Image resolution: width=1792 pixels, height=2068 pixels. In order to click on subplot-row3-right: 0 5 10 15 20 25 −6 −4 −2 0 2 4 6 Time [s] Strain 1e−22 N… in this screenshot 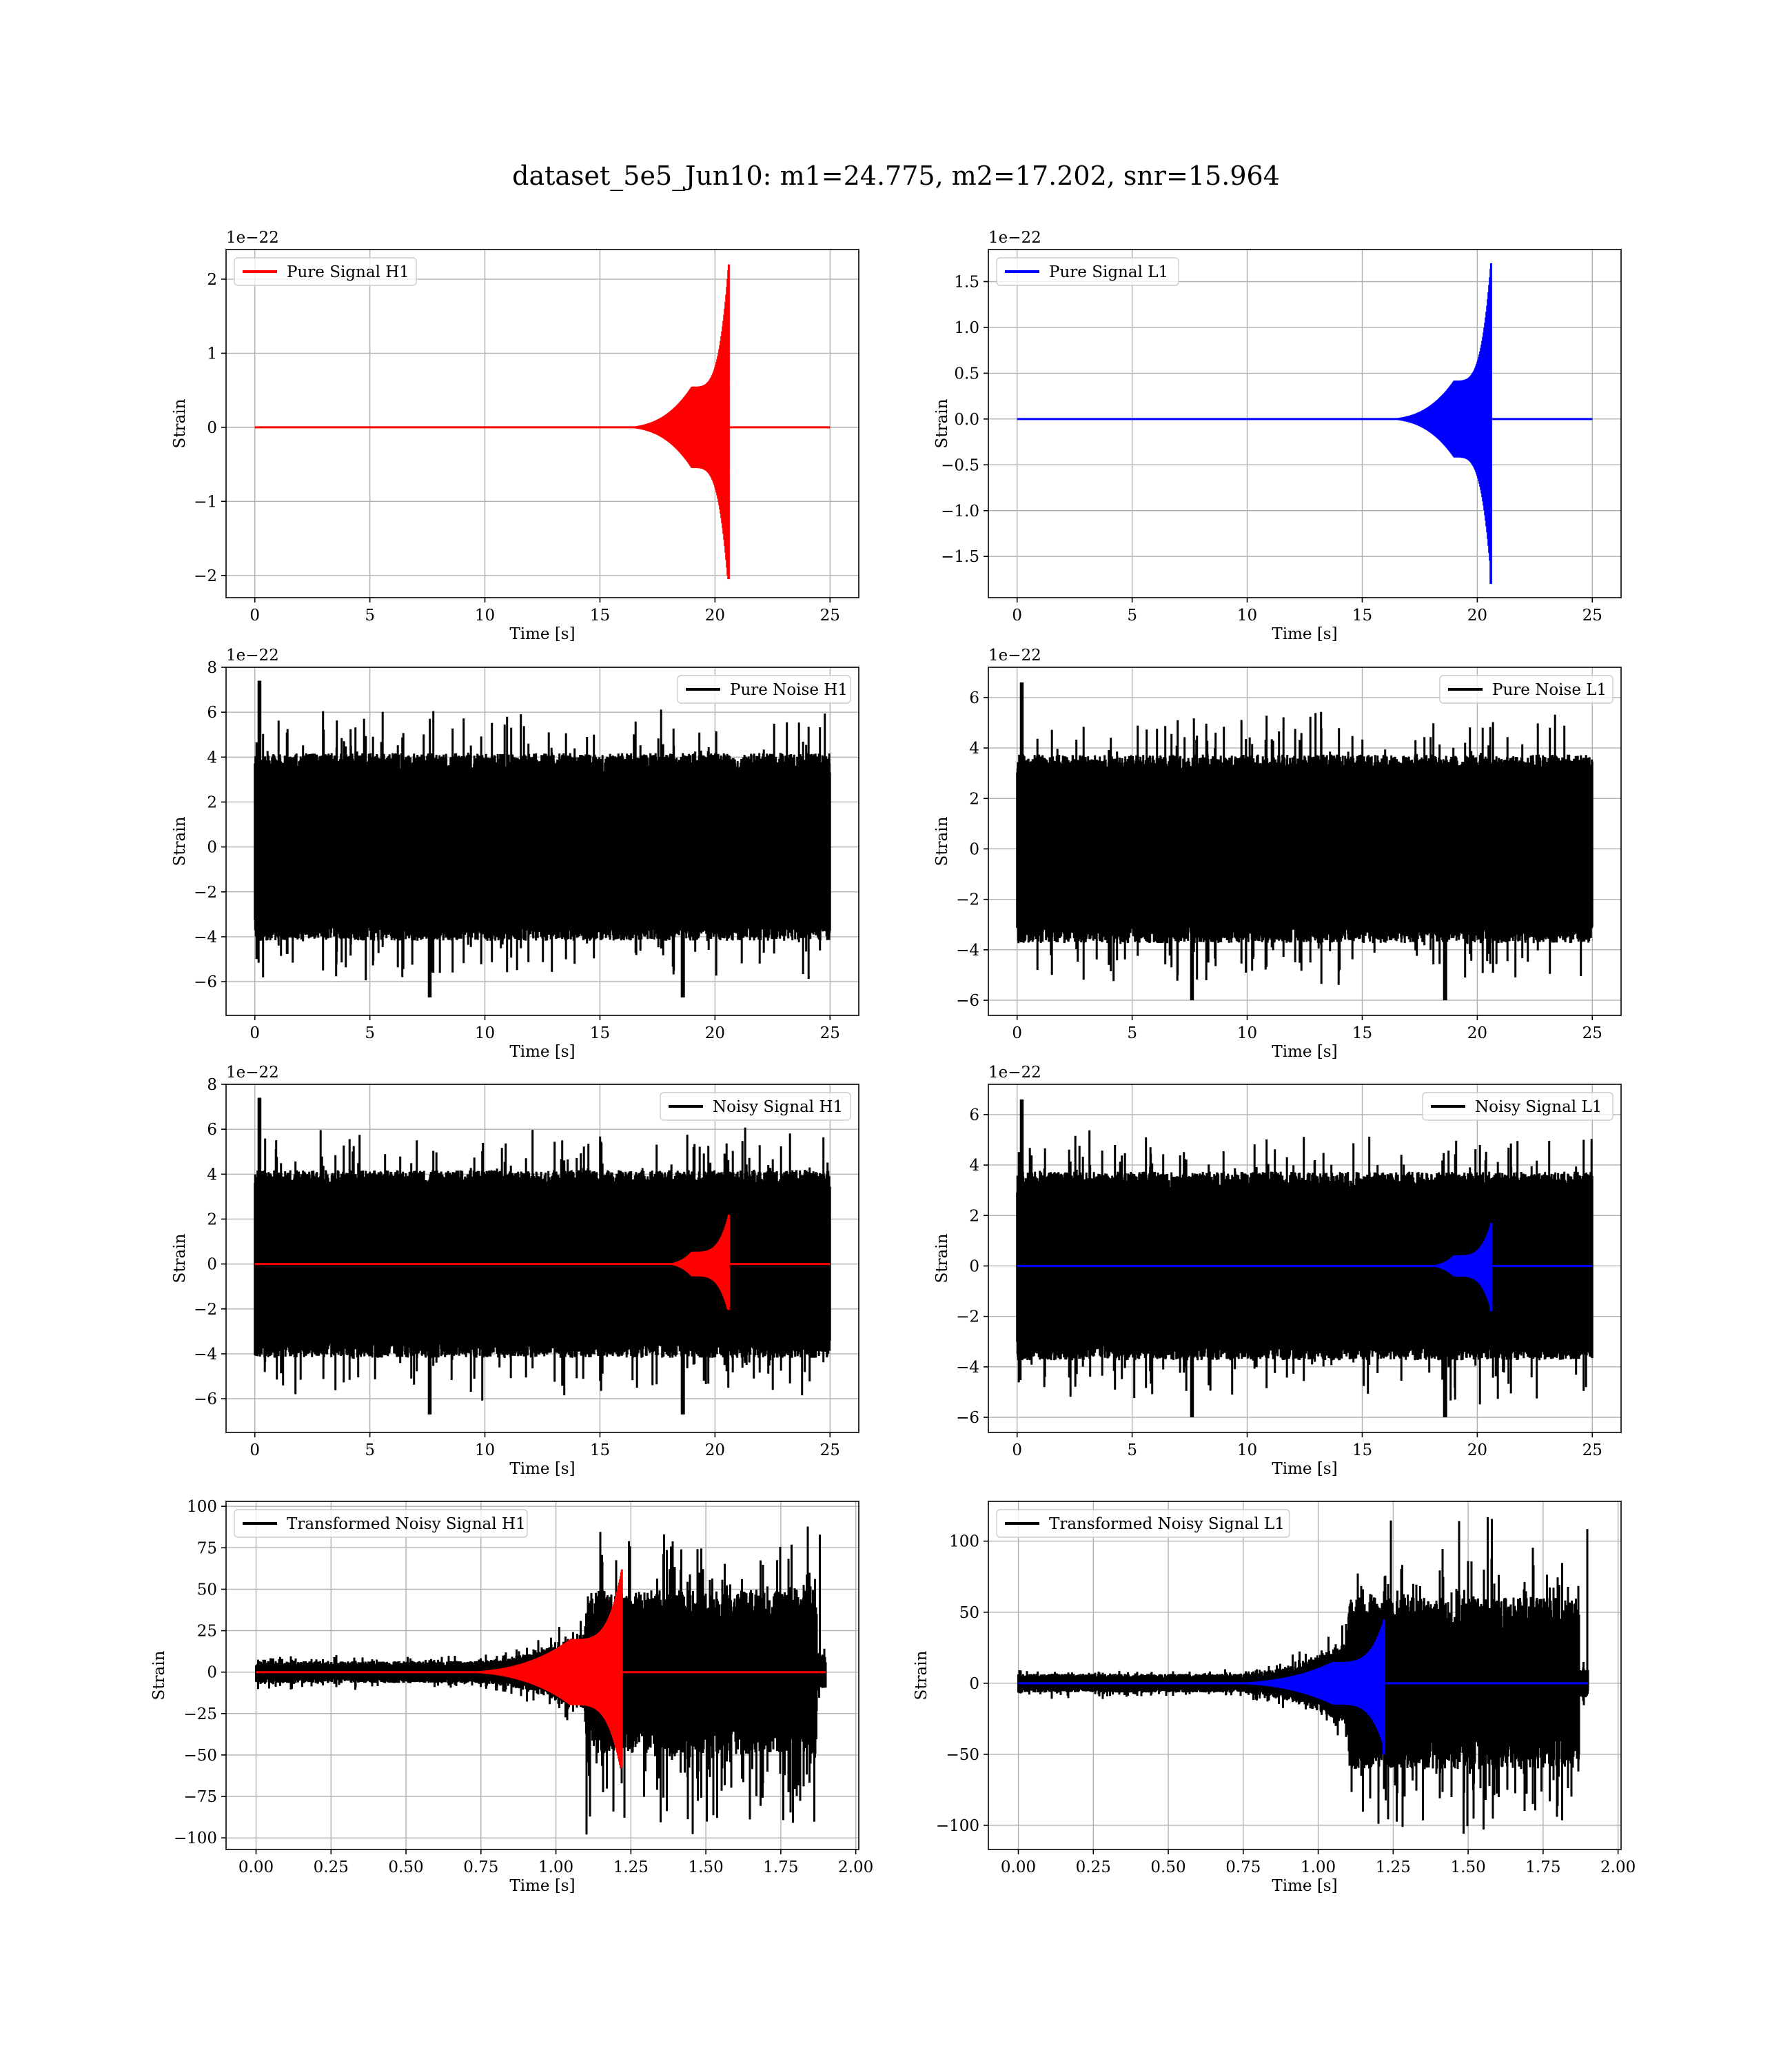, I will do `click(1277, 1271)`.